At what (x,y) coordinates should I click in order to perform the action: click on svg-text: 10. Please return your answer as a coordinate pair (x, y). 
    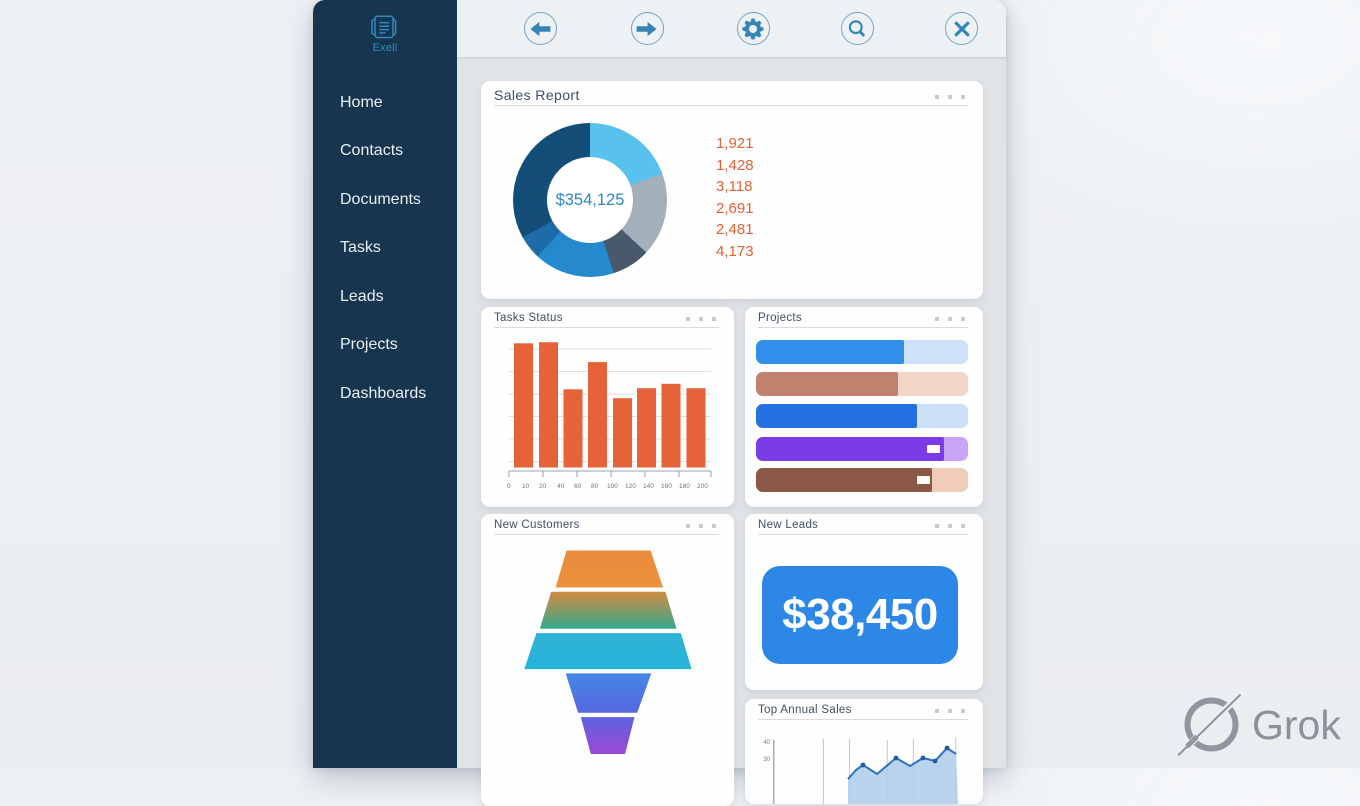
    Looking at the image, I should click on (526, 486).